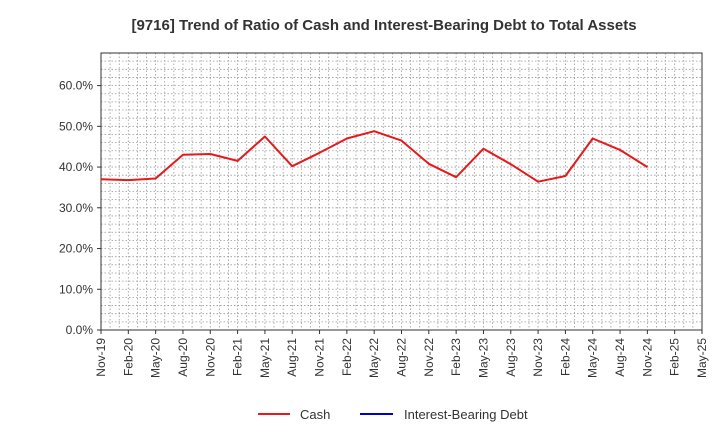 Image resolution: width=720 pixels, height=440 pixels. I want to click on series-line-cash, so click(374, 156).